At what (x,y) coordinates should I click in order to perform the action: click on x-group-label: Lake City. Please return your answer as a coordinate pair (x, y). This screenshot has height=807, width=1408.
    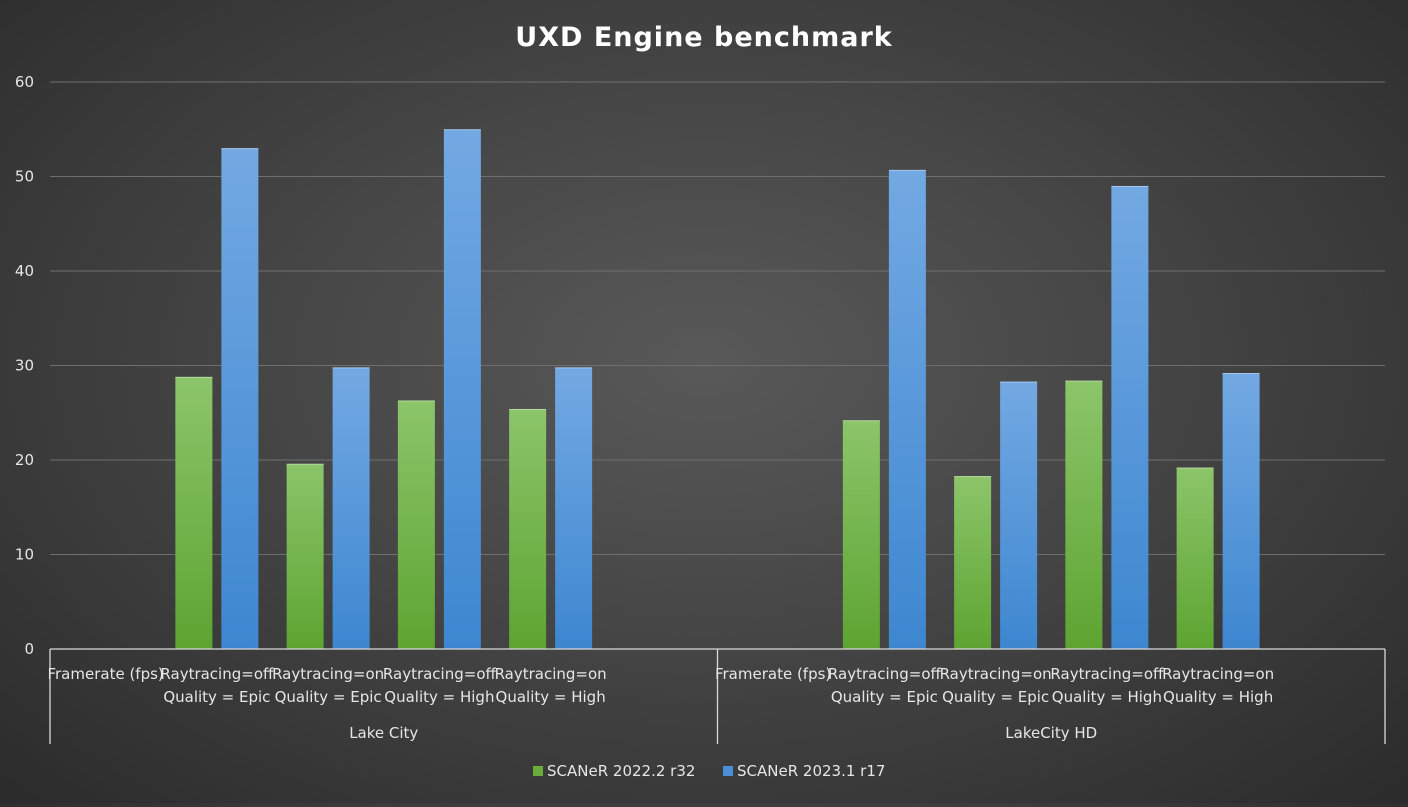
    Looking at the image, I should click on (383, 733).